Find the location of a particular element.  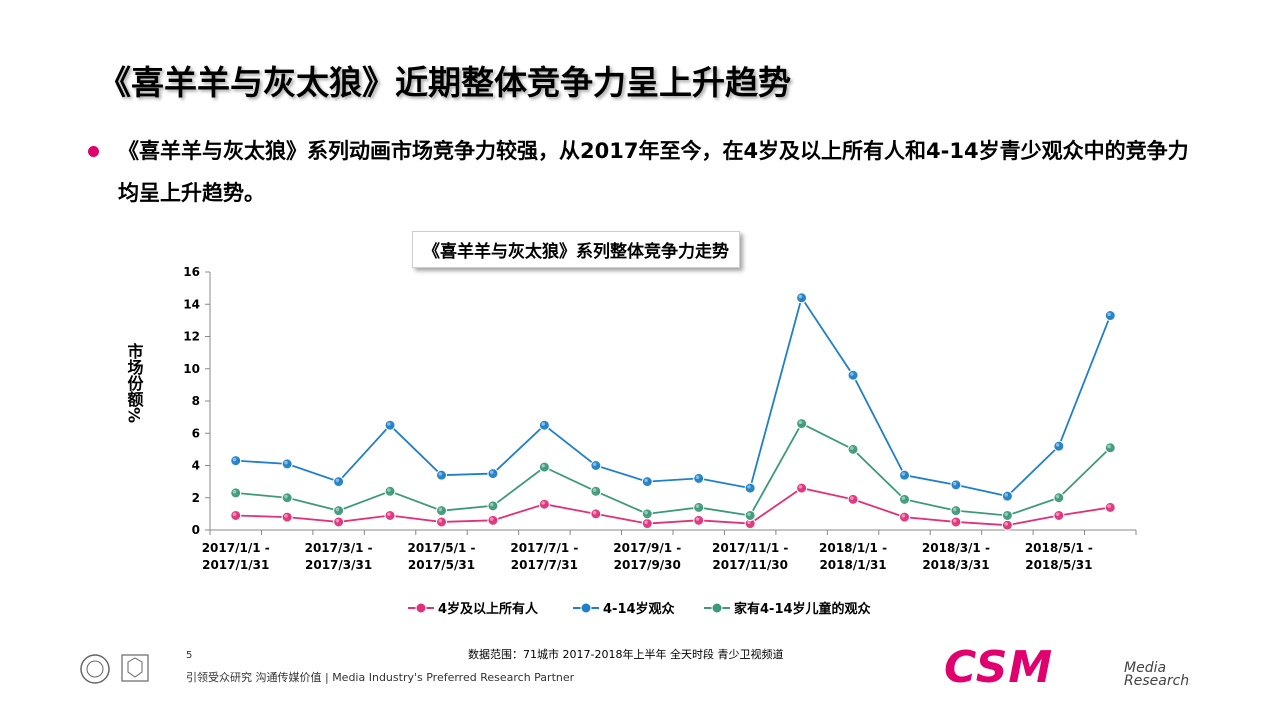

slide-title: 《喜羊羊与灰太狼》近期整体竞争力呈上升趋势 is located at coordinates (444, 82).